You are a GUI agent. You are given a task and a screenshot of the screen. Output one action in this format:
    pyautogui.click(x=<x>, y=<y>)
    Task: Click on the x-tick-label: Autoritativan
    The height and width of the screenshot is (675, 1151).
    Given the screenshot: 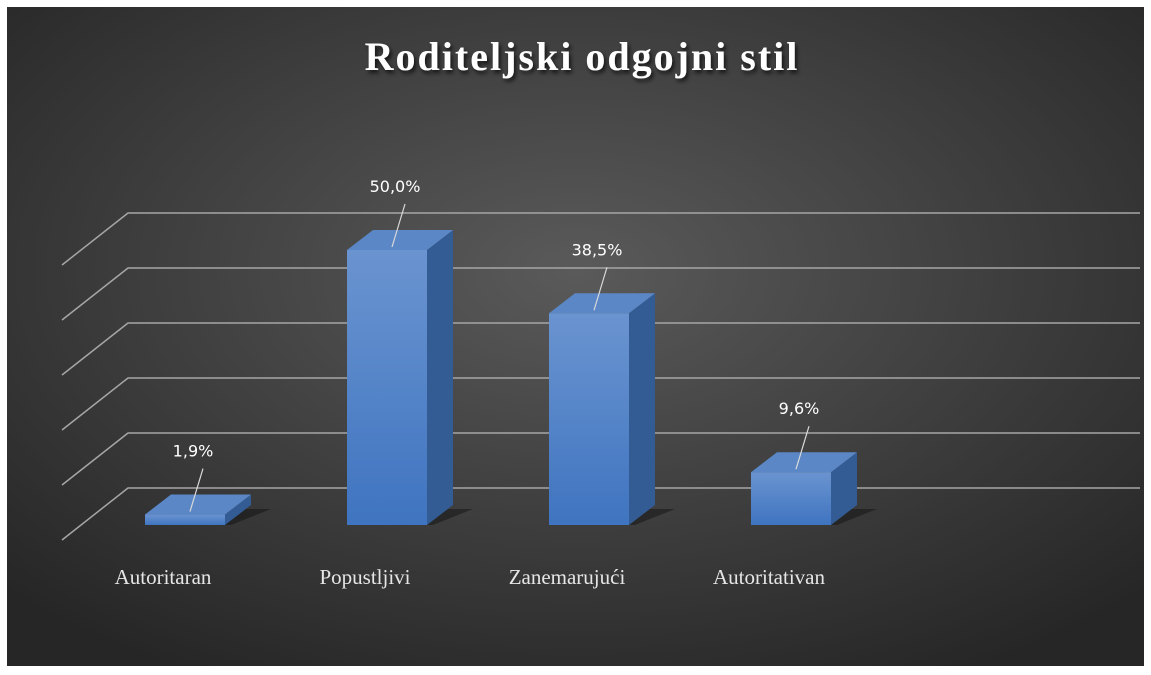 What is the action you would take?
    pyautogui.click(x=769, y=577)
    